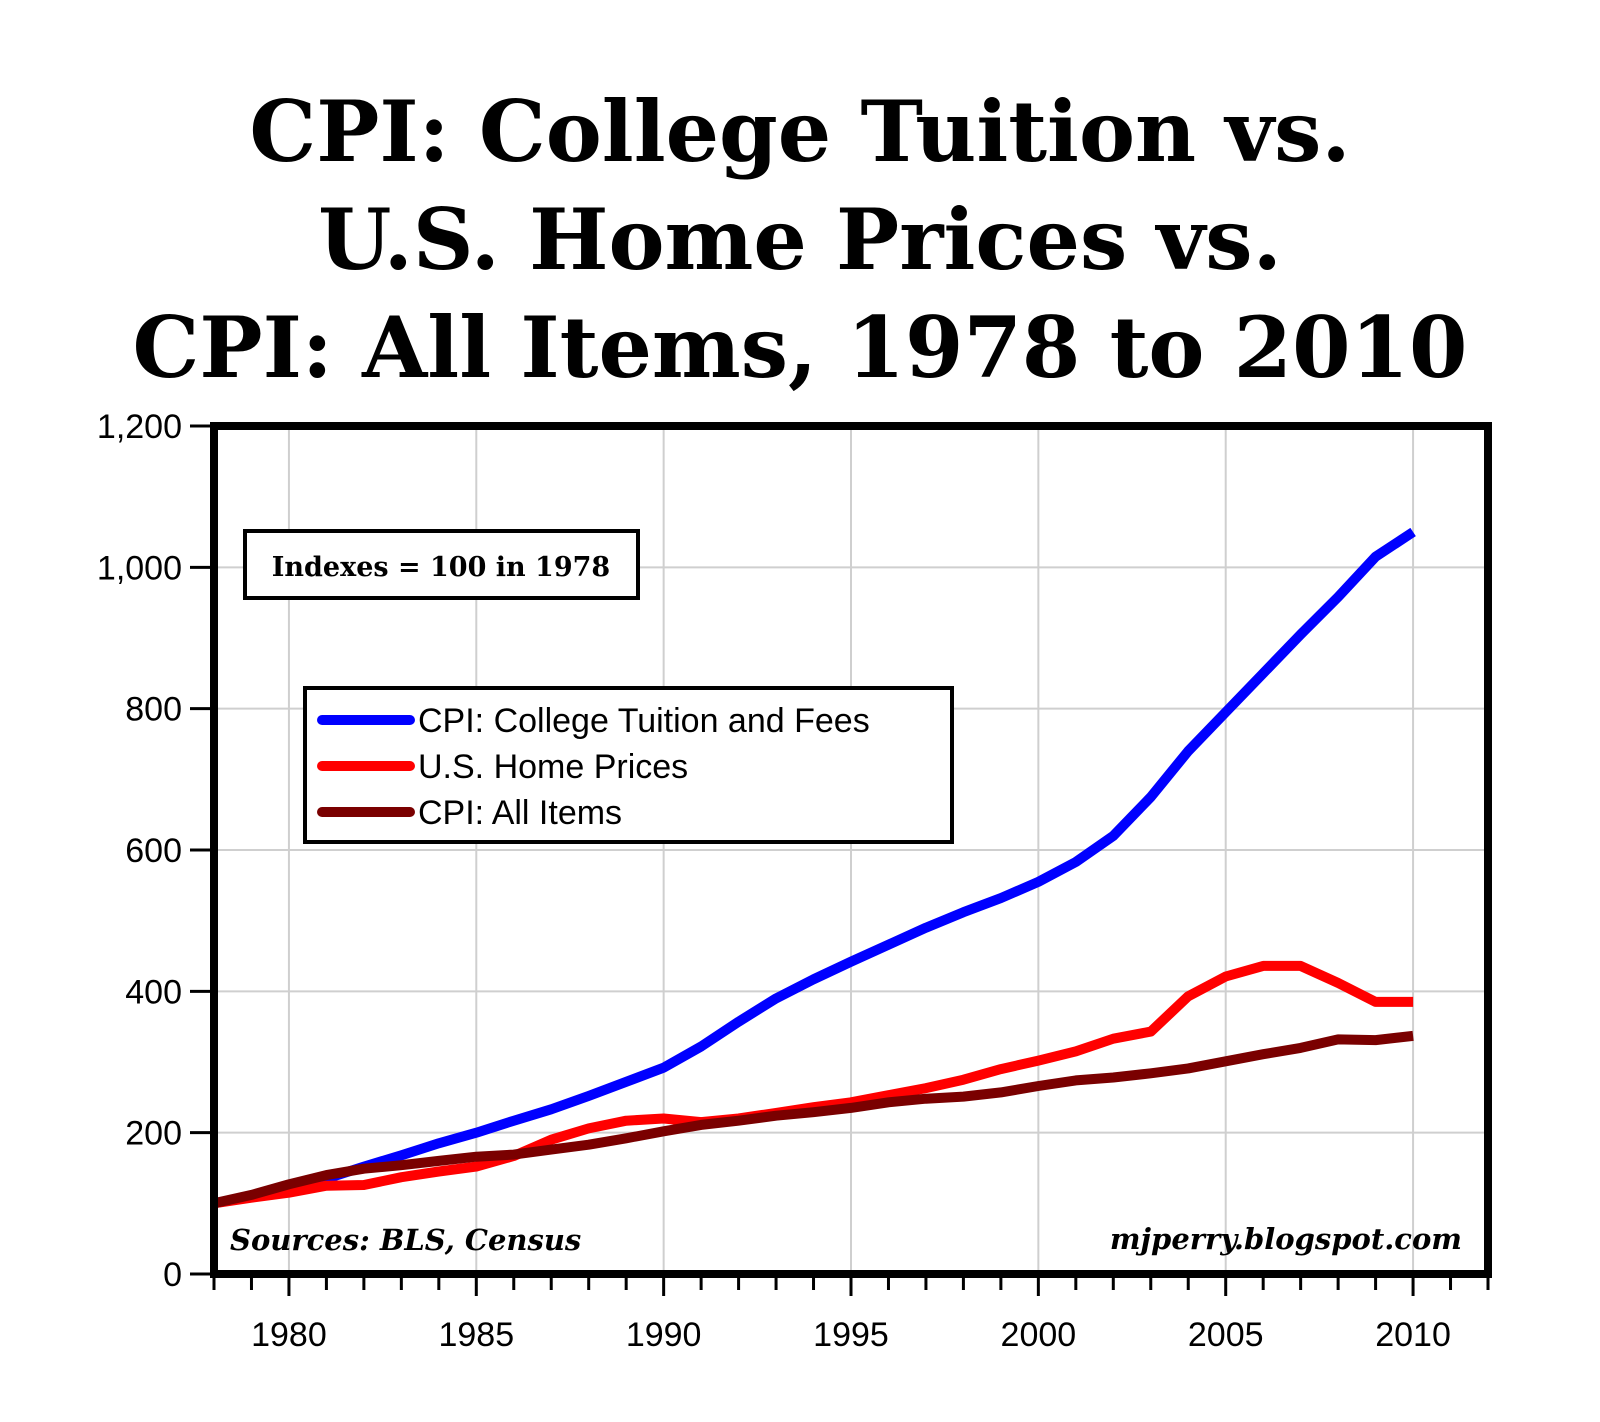  I want to click on x-tick-label-1980: 1980, so click(289, 1335).